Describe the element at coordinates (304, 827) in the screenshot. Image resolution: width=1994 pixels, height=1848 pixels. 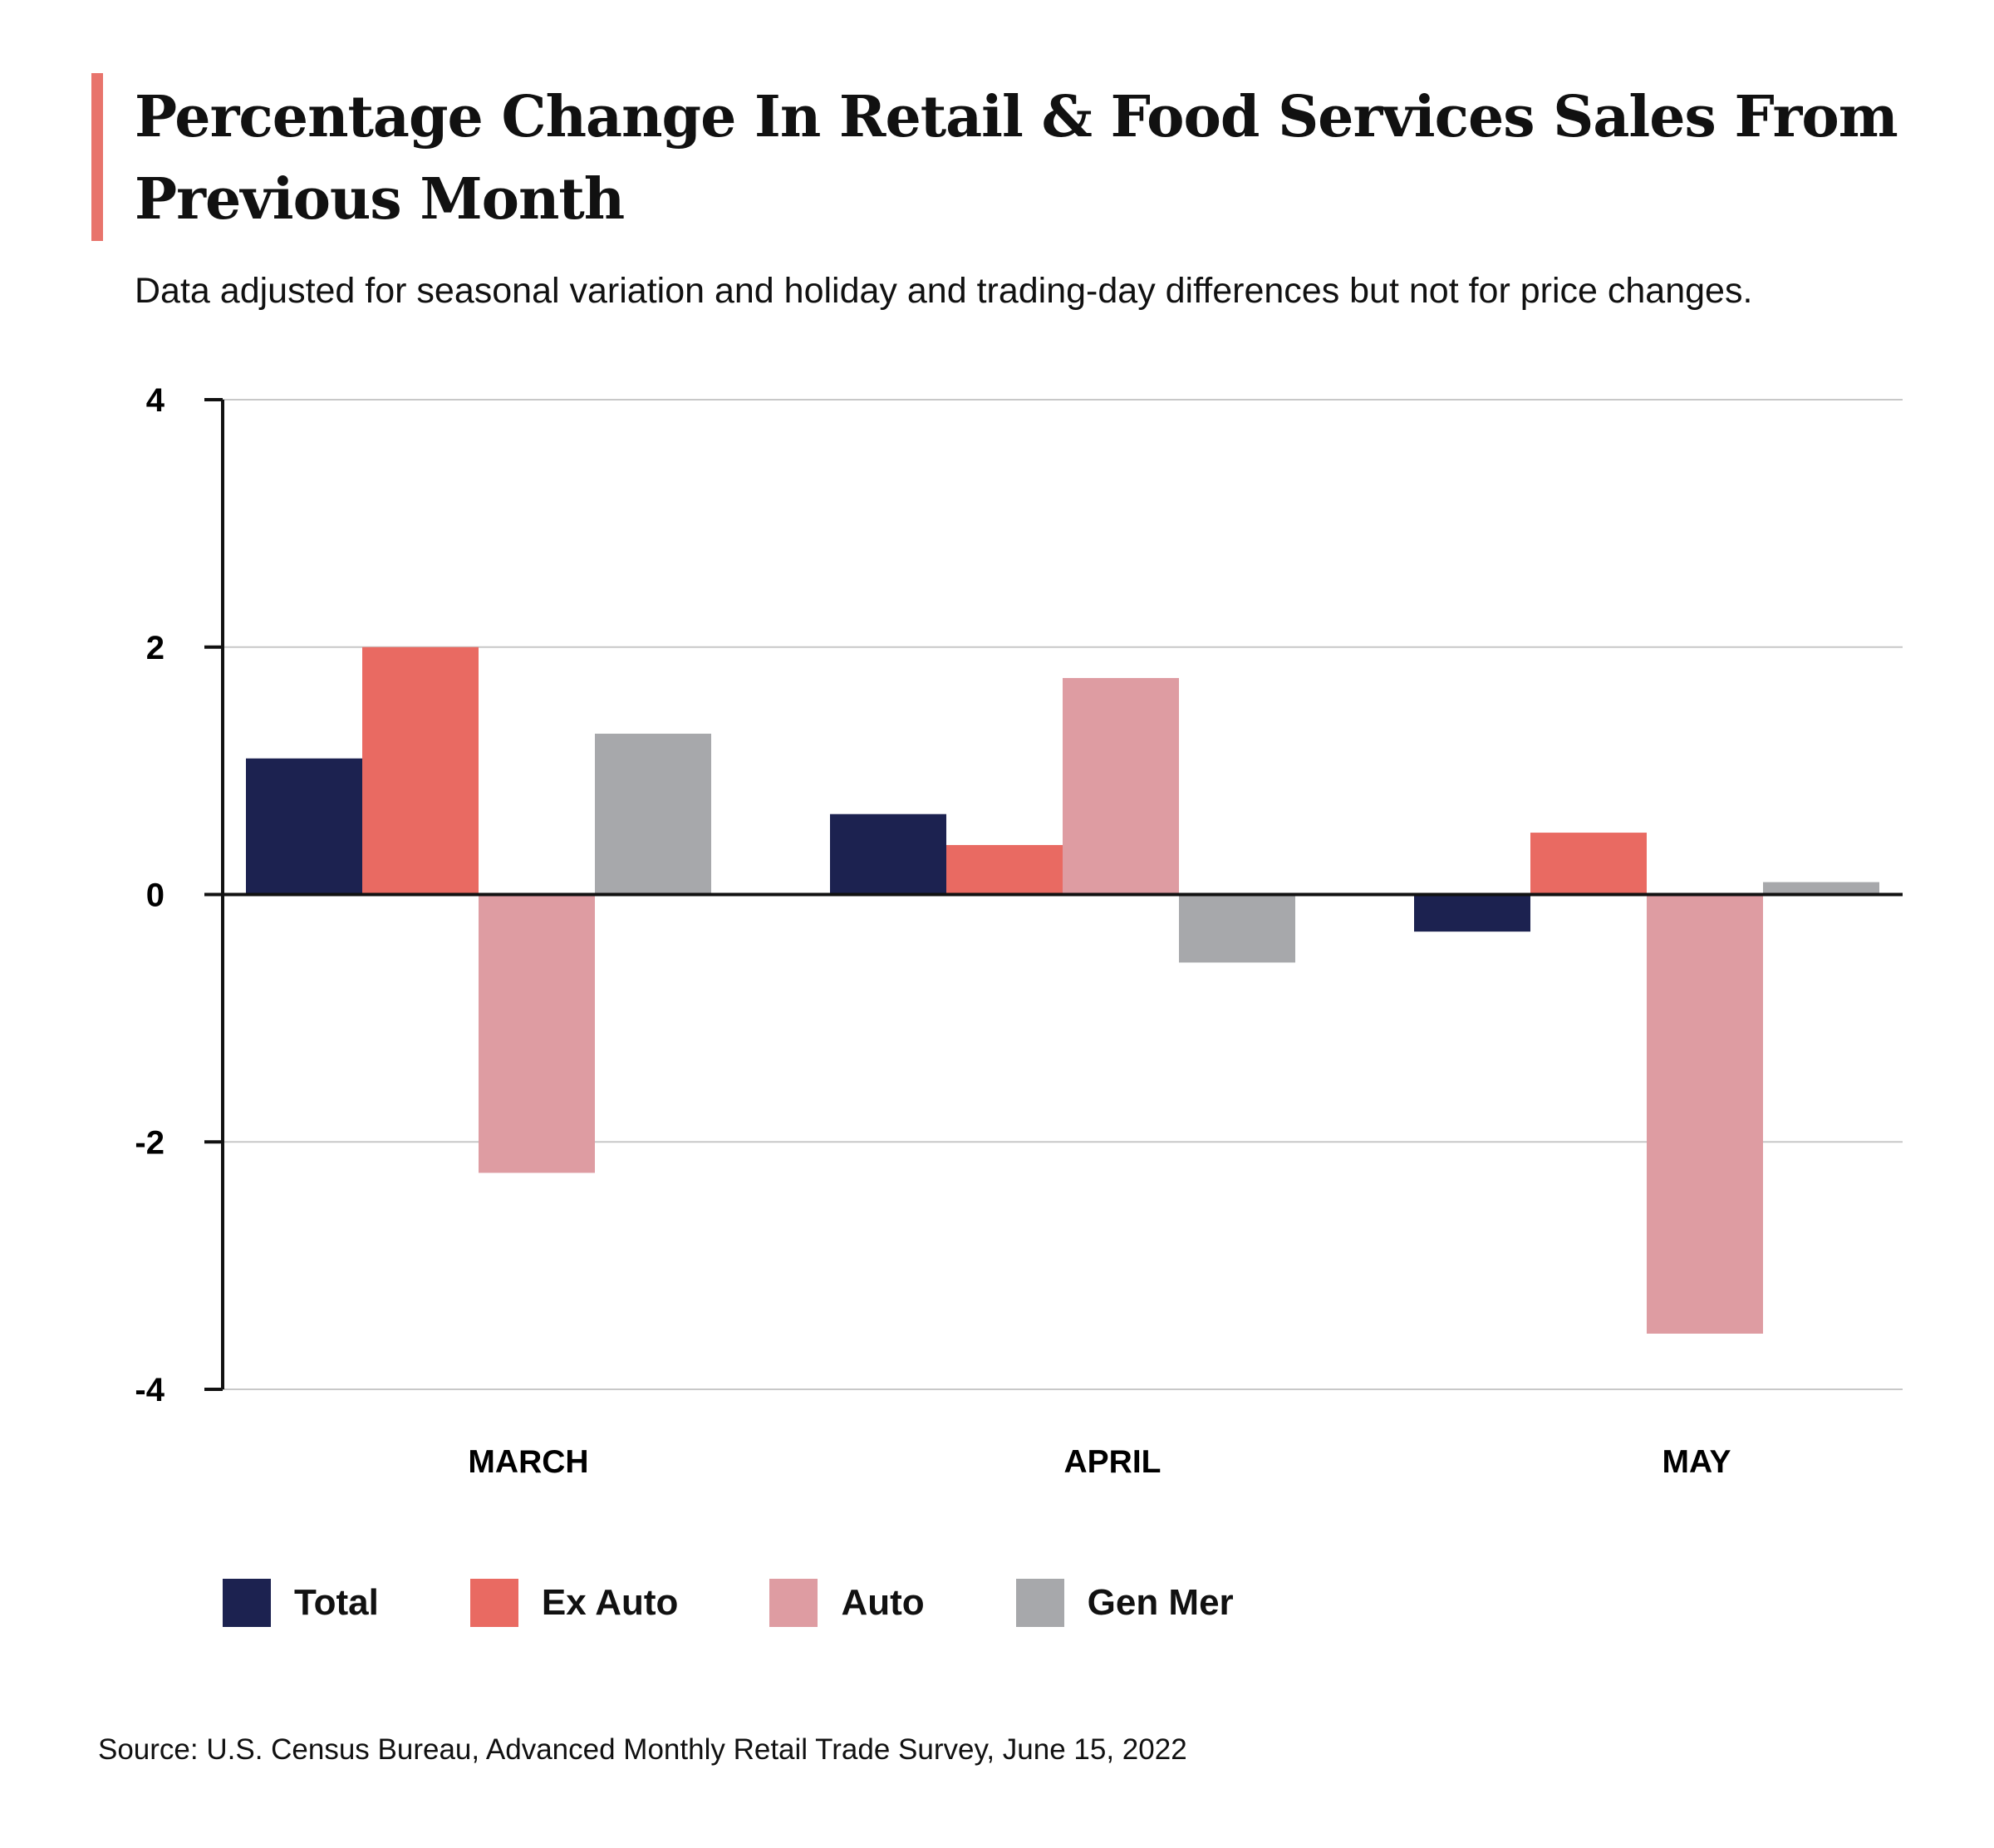
I see `bar-total-march` at that location.